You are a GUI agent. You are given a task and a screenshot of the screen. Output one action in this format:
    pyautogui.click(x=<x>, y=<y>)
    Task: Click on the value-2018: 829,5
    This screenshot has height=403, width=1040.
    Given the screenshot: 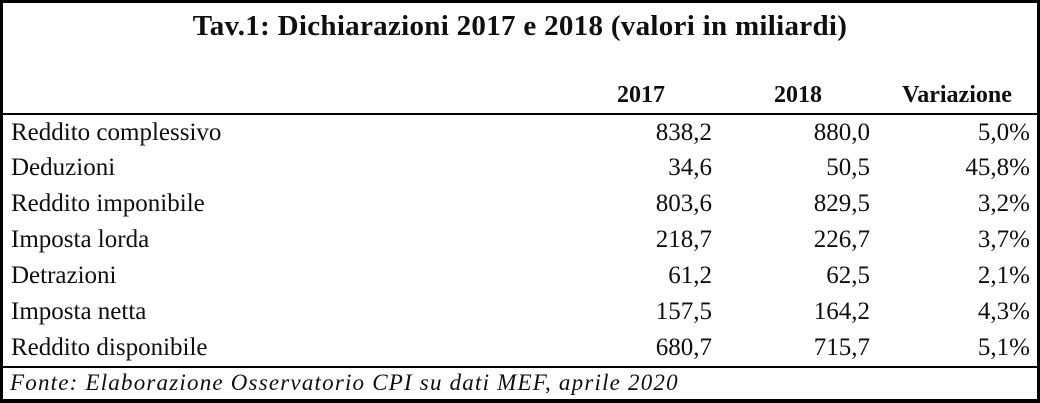 What is the action you would take?
    pyautogui.click(x=841, y=203)
    